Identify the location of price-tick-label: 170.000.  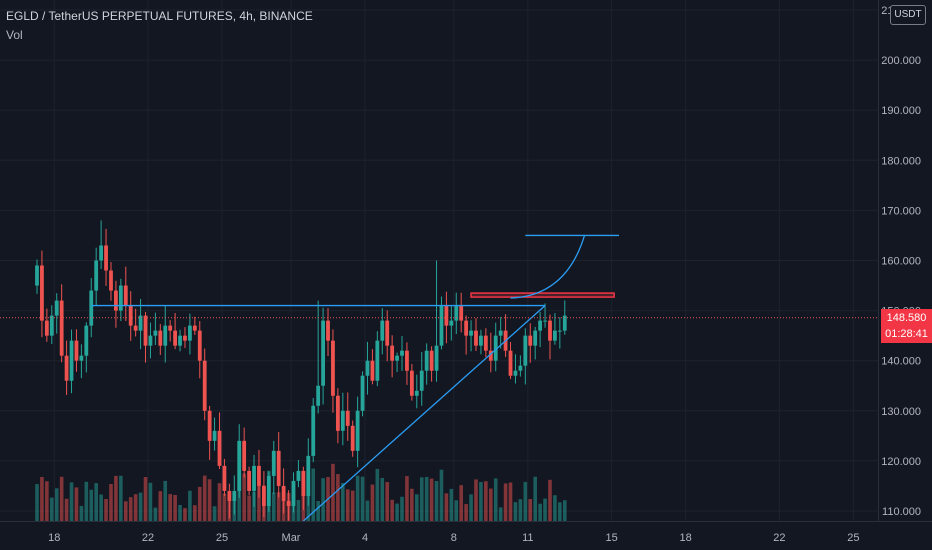
(901, 211).